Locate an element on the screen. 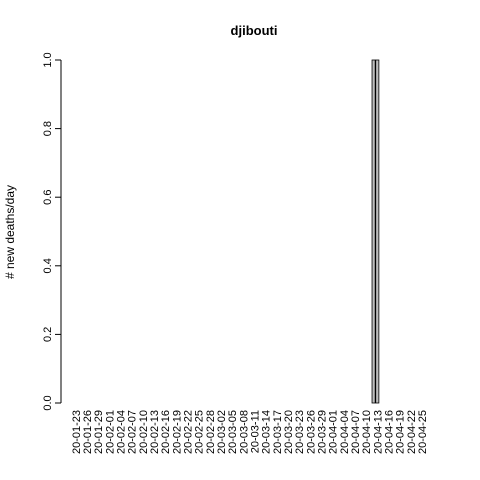  x-tick-label-20-03-08: 20-03-08 is located at coordinates (244, 432).